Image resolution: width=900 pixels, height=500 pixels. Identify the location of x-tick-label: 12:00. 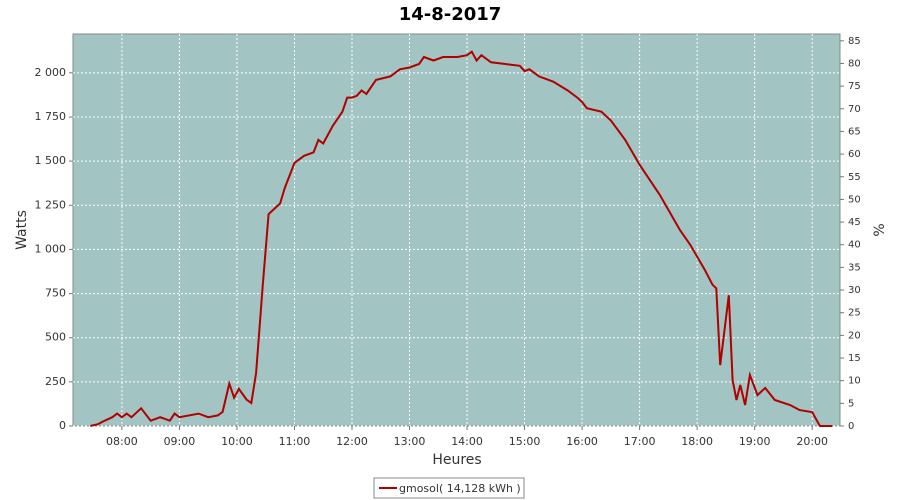
(352, 441).